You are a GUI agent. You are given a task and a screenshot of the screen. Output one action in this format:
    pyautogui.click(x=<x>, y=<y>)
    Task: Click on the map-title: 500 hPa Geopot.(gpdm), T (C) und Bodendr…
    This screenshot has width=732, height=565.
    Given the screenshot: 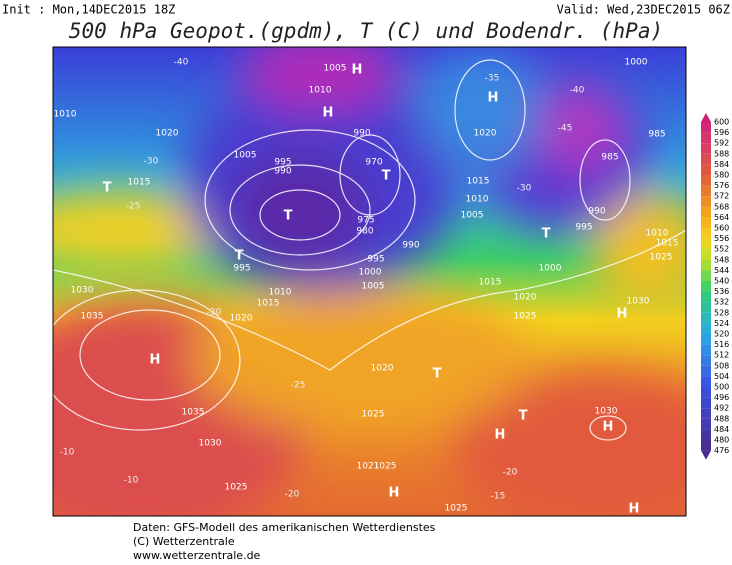 What is the action you would take?
    pyautogui.click(x=366, y=31)
    